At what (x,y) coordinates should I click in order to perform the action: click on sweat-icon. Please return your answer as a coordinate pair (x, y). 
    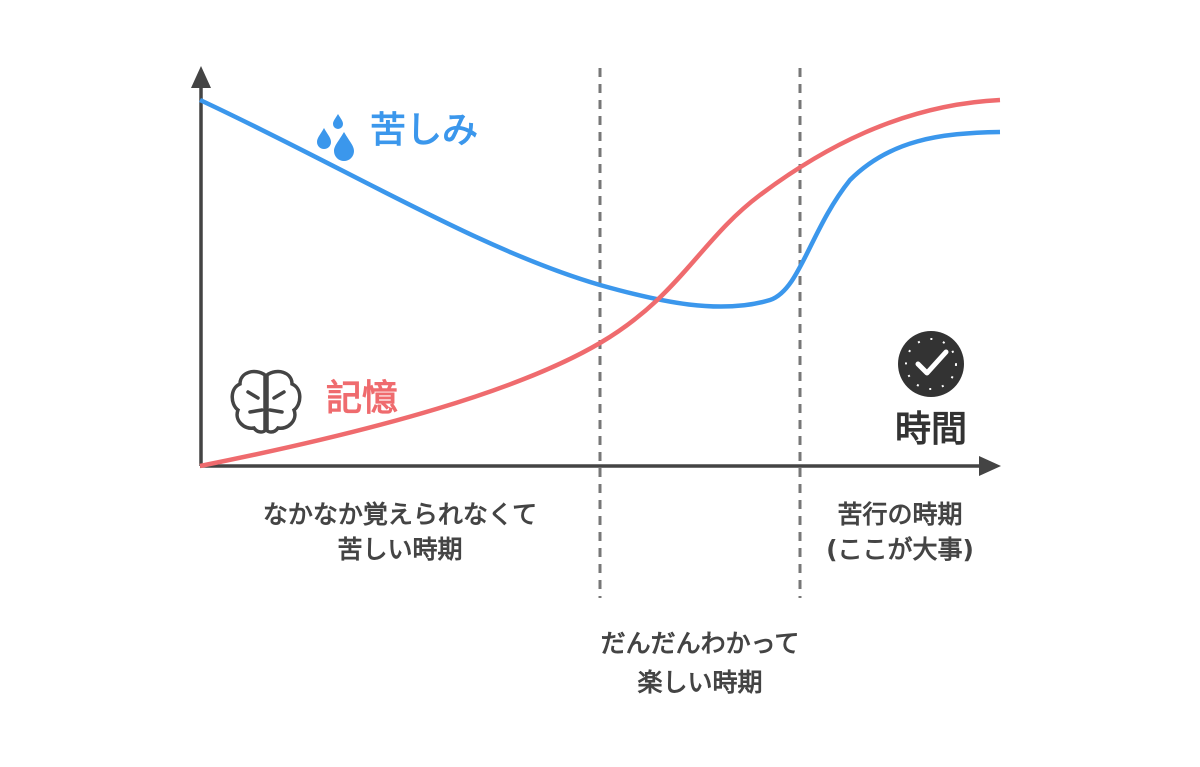
    Looking at the image, I should click on (335, 137).